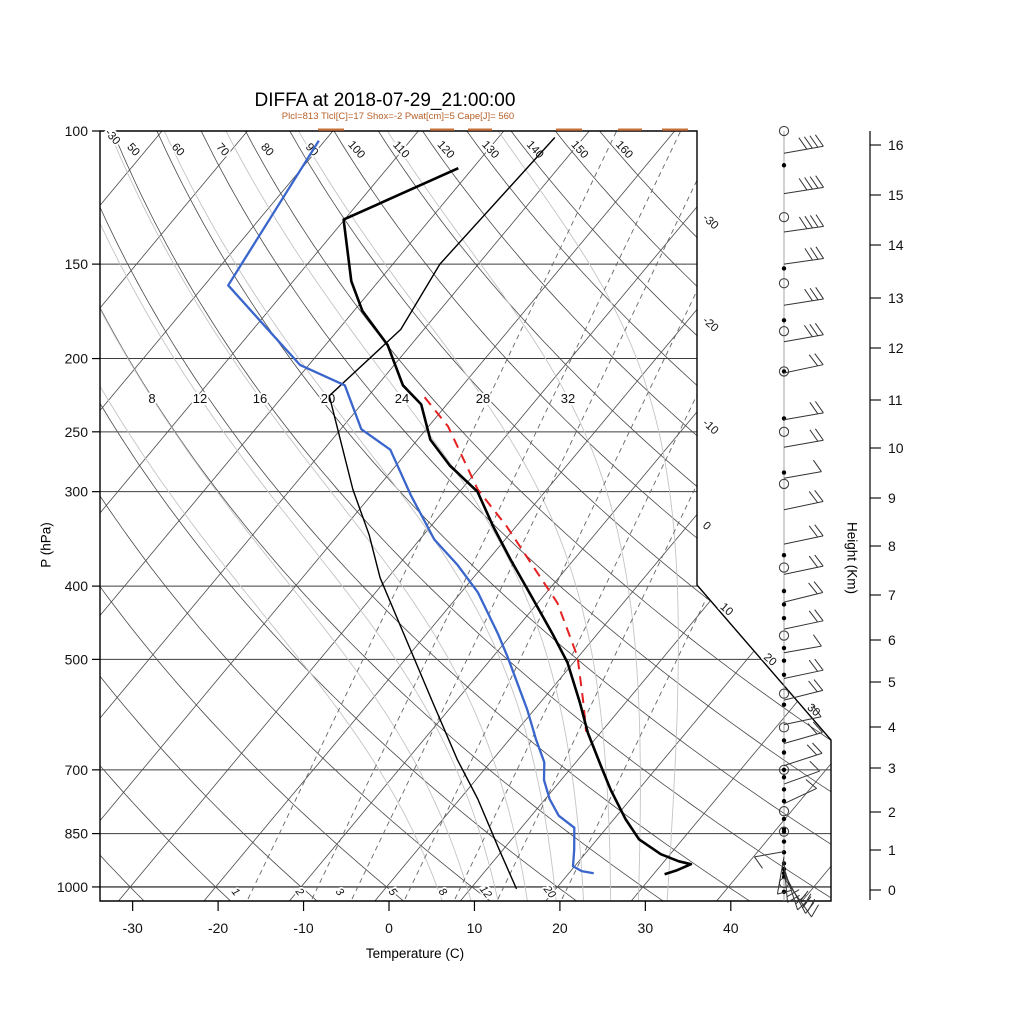 The image size is (1024, 1024). What do you see at coordinates (356, 150) in the screenshot?
I see `theta-label: 100` at bounding box center [356, 150].